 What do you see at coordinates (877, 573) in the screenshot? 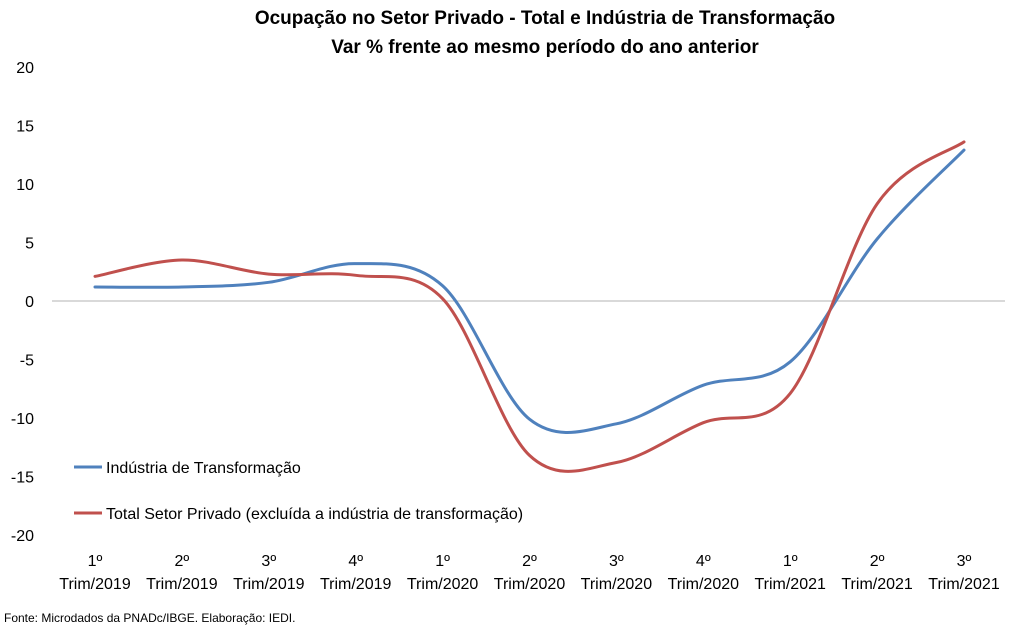
I see `x-tick-label: 2º Trim/2021` at bounding box center [877, 573].